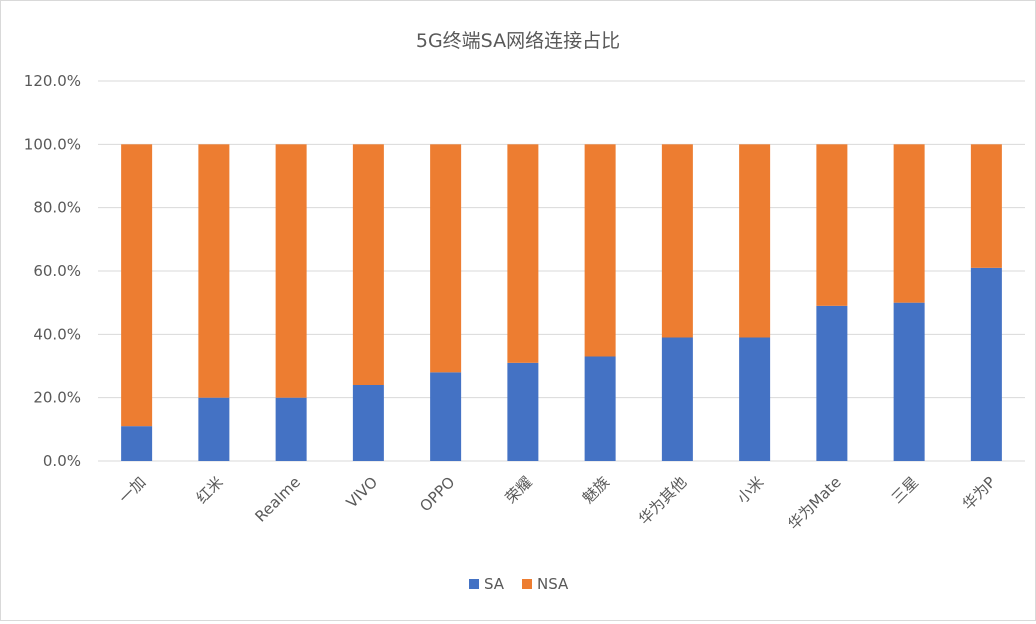  What do you see at coordinates (519, 490) in the screenshot?
I see `x-tick-label: 荣耀` at bounding box center [519, 490].